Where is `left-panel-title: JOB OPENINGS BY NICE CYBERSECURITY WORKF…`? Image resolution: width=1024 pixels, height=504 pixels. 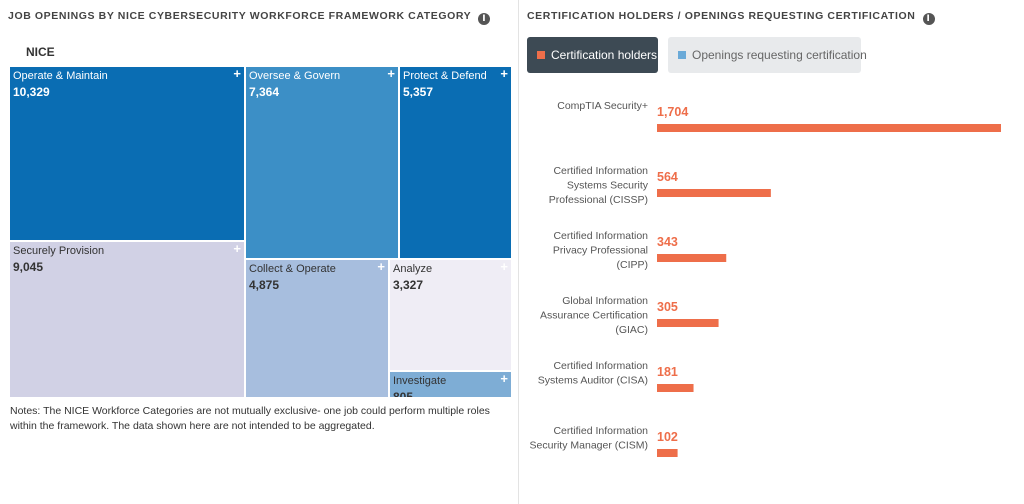 left-panel-title: JOB OPENINGS BY NICE CYBERSECURITY WORKF… is located at coordinates (249, 17).